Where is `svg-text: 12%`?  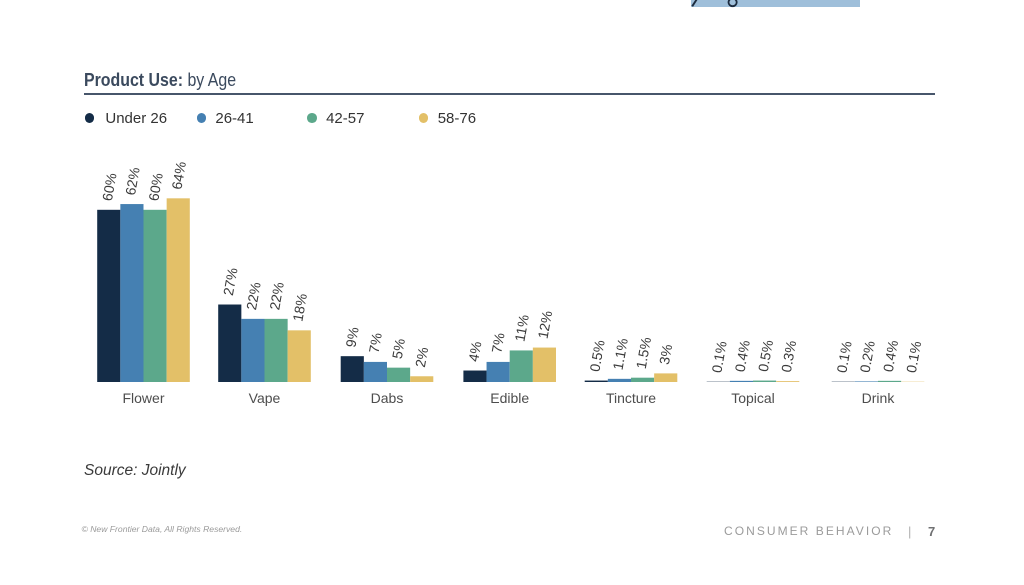
svg-text: 12% is located at coordinates (545, 324).